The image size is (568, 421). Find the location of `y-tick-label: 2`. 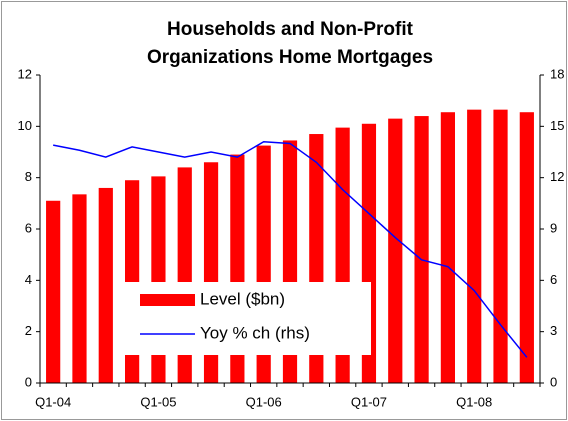

y-tick-label: 2 is located at coordinates (28, 330).